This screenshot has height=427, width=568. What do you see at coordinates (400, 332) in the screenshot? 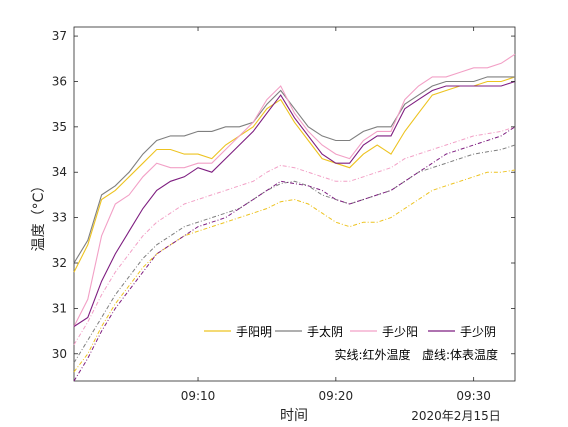
I see `legend-label-shoushaoyang: 手少阳` at bounding box center [400, 332].